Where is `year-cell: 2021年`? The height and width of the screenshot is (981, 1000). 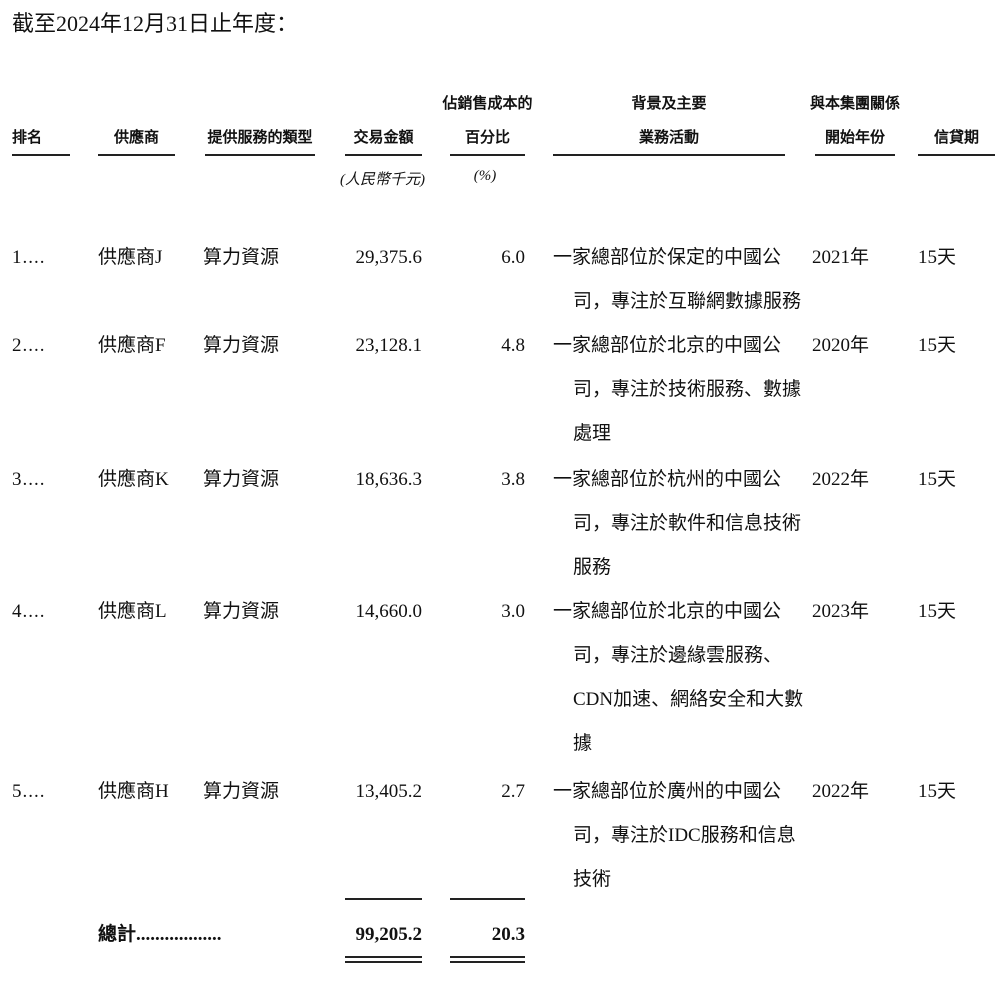 year-cell: 2021年 is located at coordinates (841, 257).